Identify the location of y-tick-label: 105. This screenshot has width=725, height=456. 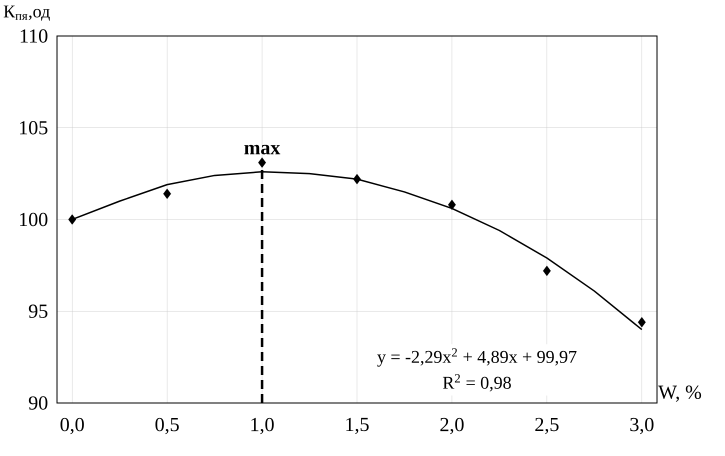
(34, 127).